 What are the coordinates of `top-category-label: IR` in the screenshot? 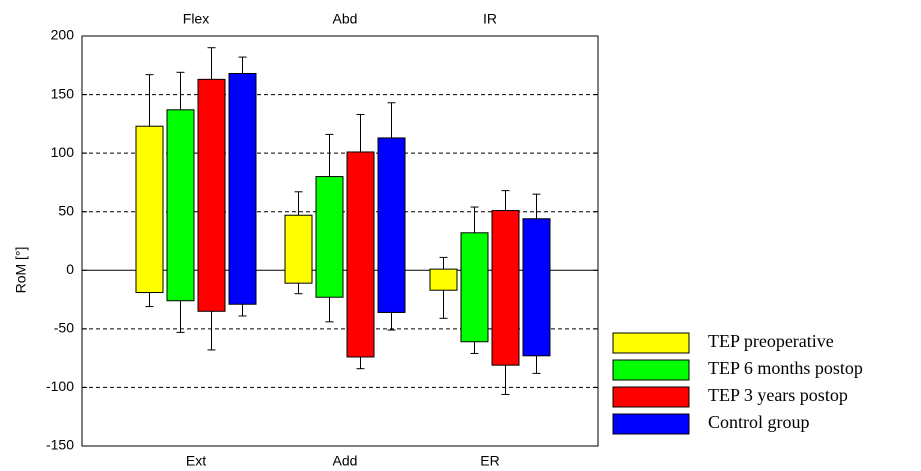 It's located at (490, 19).